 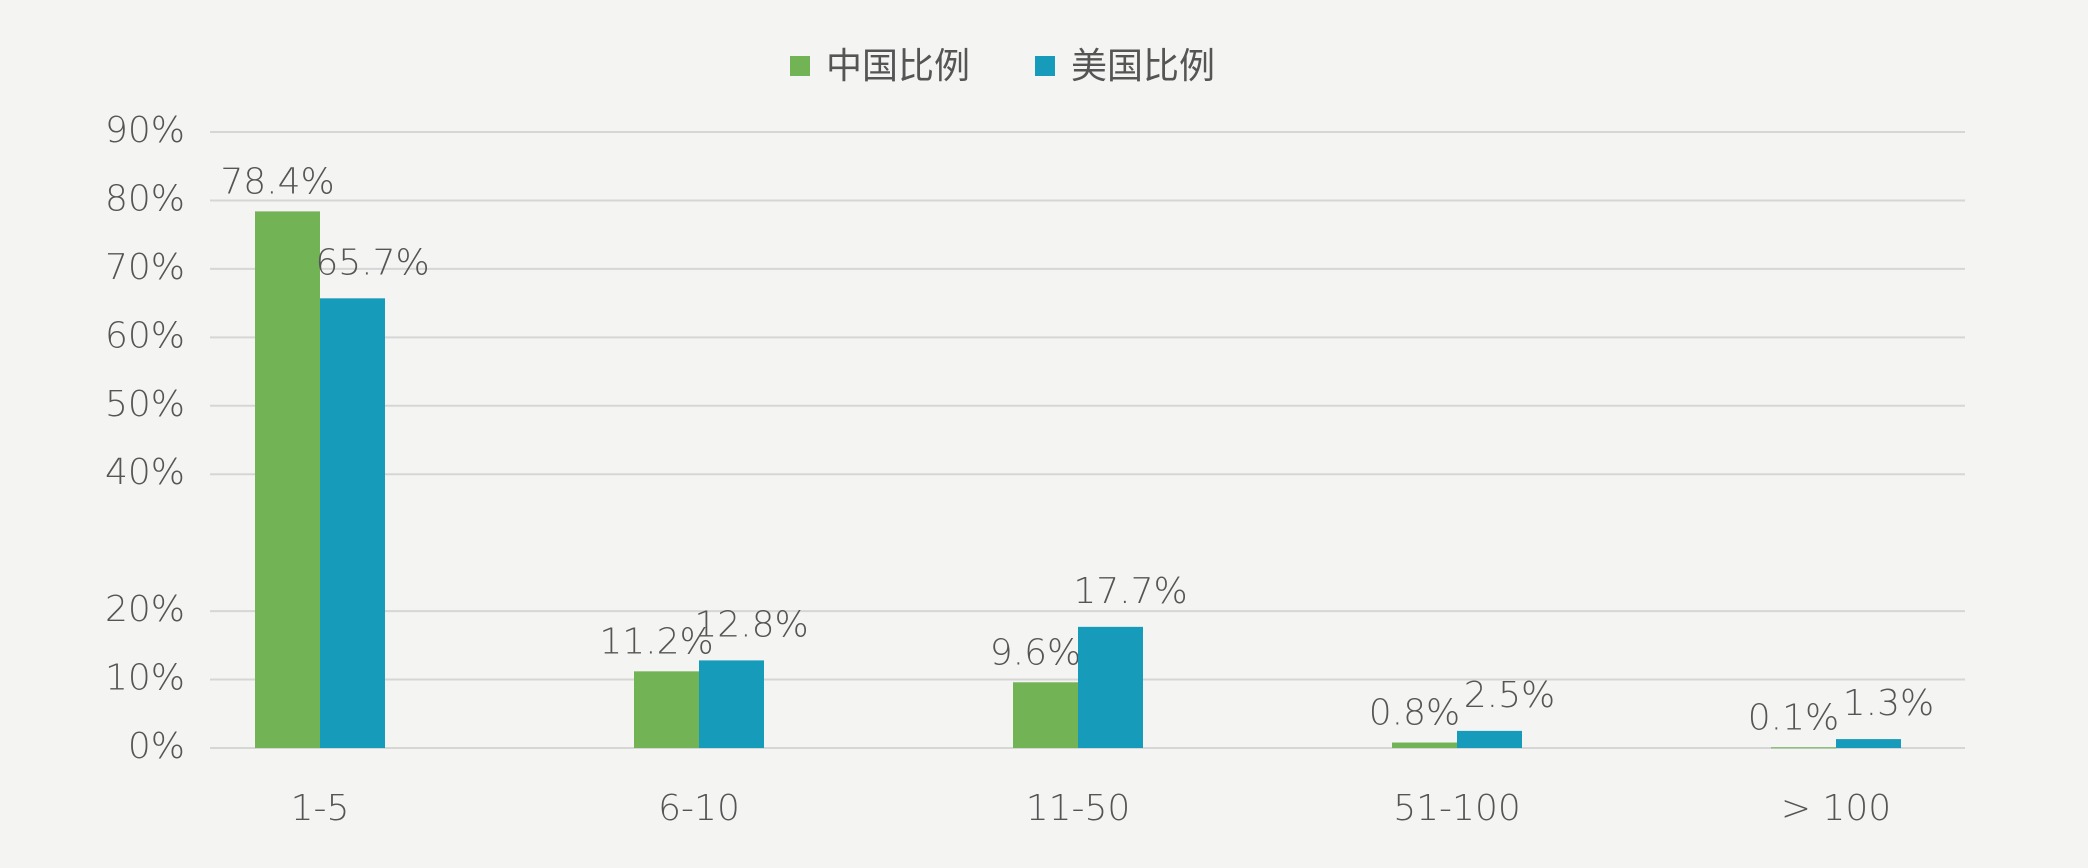 What do you see at coordinates (1035, 652) in the screenshot?
I see `data-label: 9.6%` at bounding box center [1035, 652].